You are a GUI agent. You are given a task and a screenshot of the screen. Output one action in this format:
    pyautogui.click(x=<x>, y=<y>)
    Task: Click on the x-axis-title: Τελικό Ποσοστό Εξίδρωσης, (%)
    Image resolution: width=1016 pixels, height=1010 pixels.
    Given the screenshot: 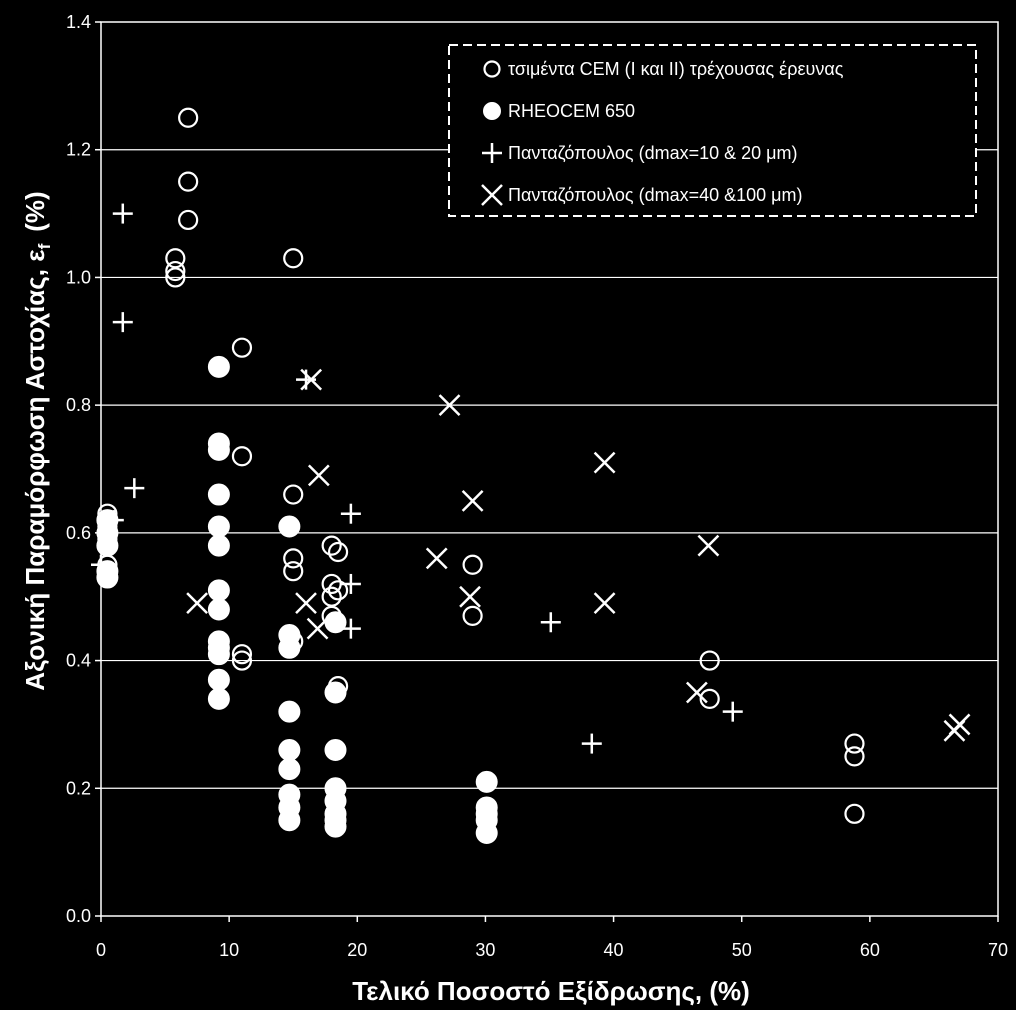 What is the action you would take?
    pyautogui.click(x=551, y=991)
    